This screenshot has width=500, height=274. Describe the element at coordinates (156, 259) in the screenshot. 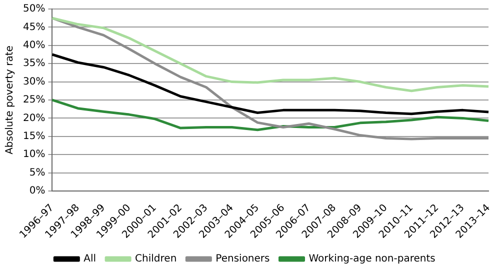

I see `legend-label: Children` at that location.